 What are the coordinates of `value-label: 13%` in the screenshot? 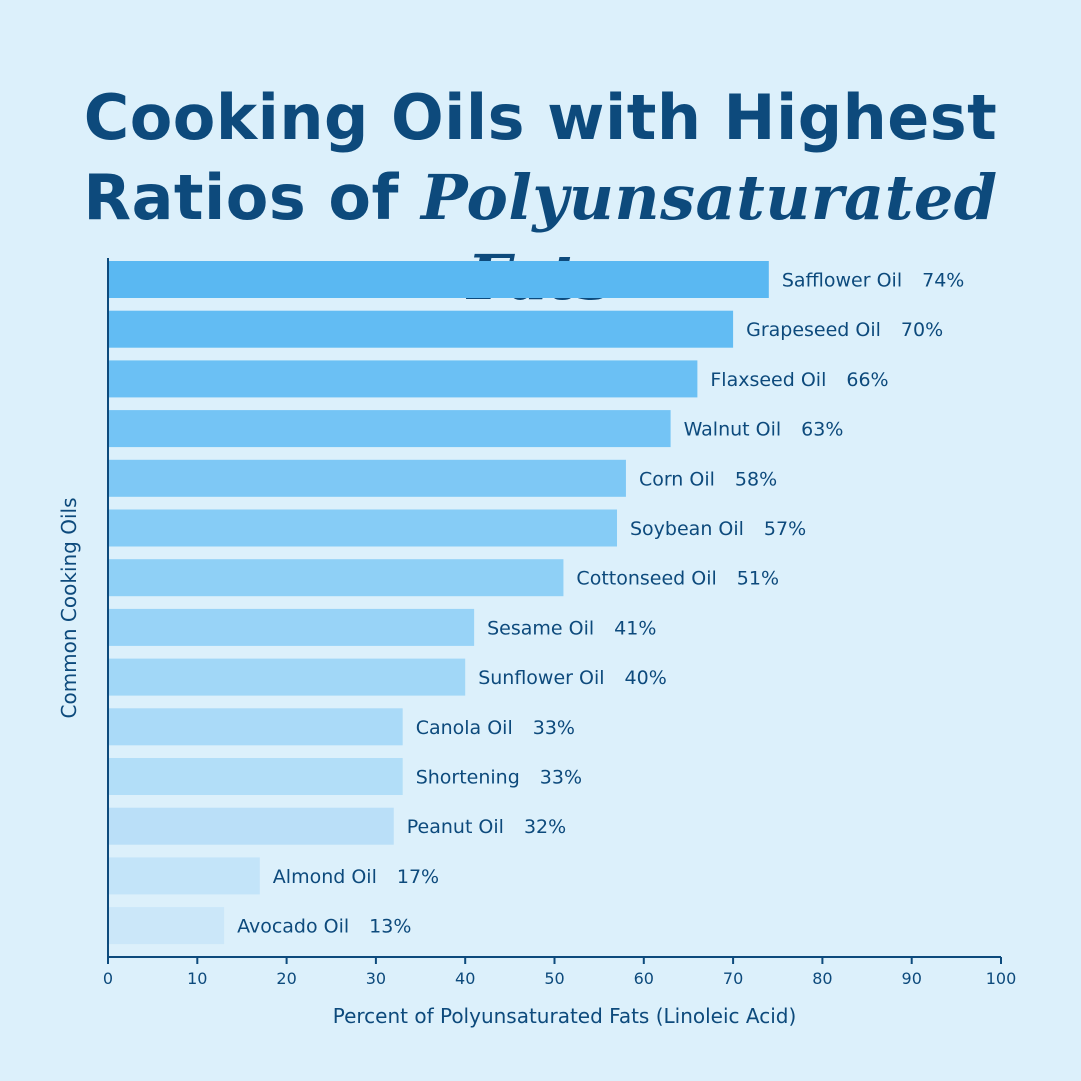 It's located at (390, 927).